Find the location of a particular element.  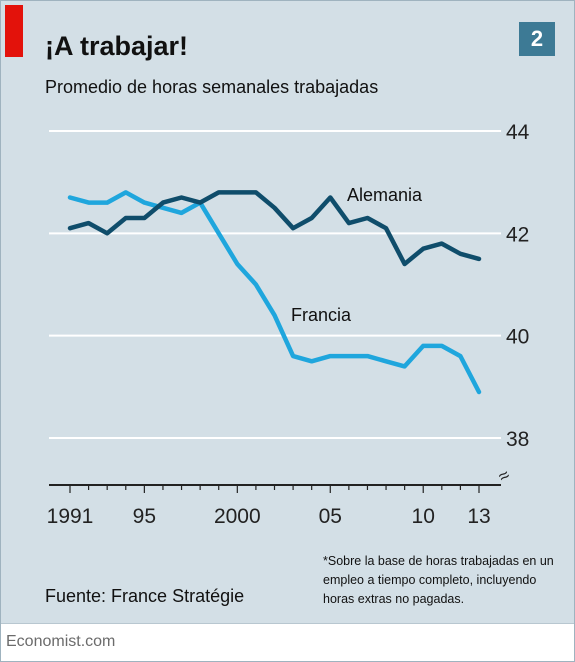

chart-subtitle: Promedio de horas semanales trabajadas is located at coordinates (212, 87).